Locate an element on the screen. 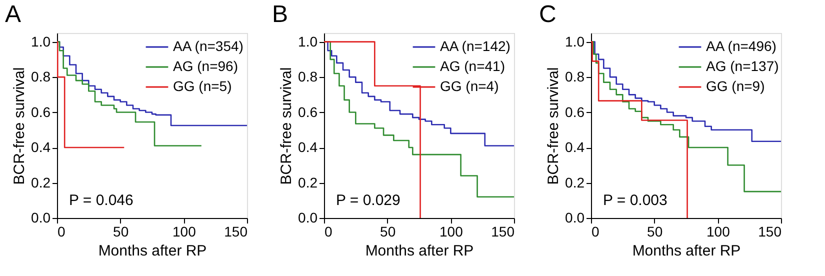 The image size is (825, 276). chart-title: A is located at coordinates (13, 14).